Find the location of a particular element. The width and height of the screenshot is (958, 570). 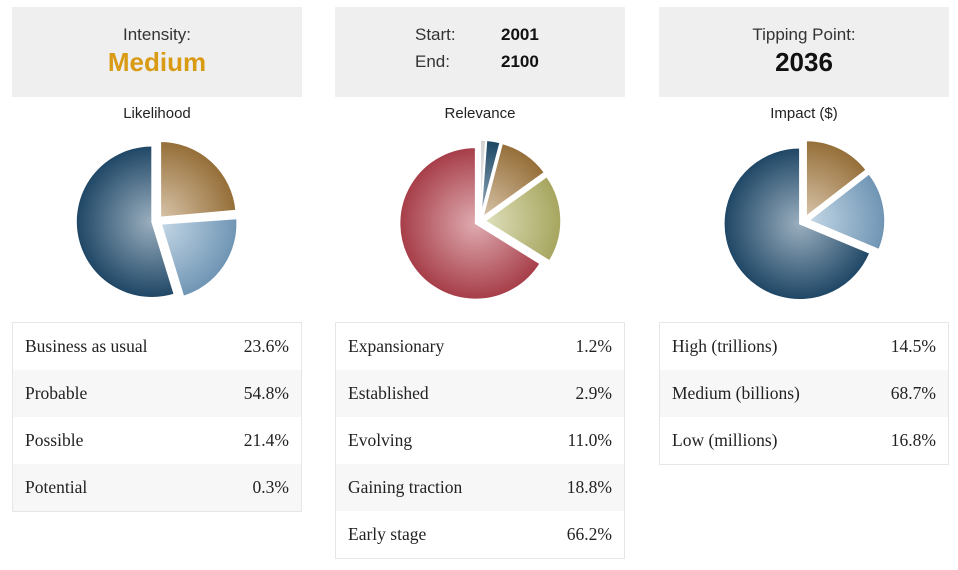

row-percent: 16.8% is located at coordinates (913, 440).